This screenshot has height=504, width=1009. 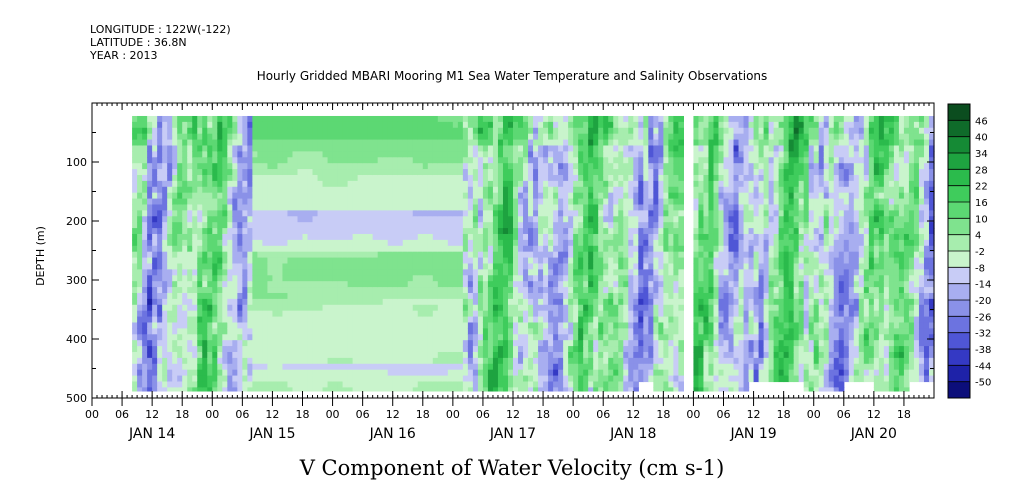 I want to click on latitude-label: LATITUDE : 36.8N, so click(x=138, y=42).